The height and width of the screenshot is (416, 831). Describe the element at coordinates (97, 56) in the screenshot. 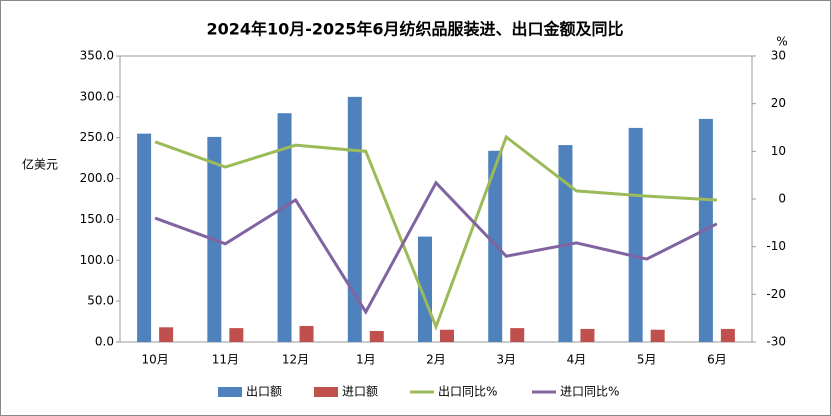

I see `y-tick-label: 350.0` at that location.